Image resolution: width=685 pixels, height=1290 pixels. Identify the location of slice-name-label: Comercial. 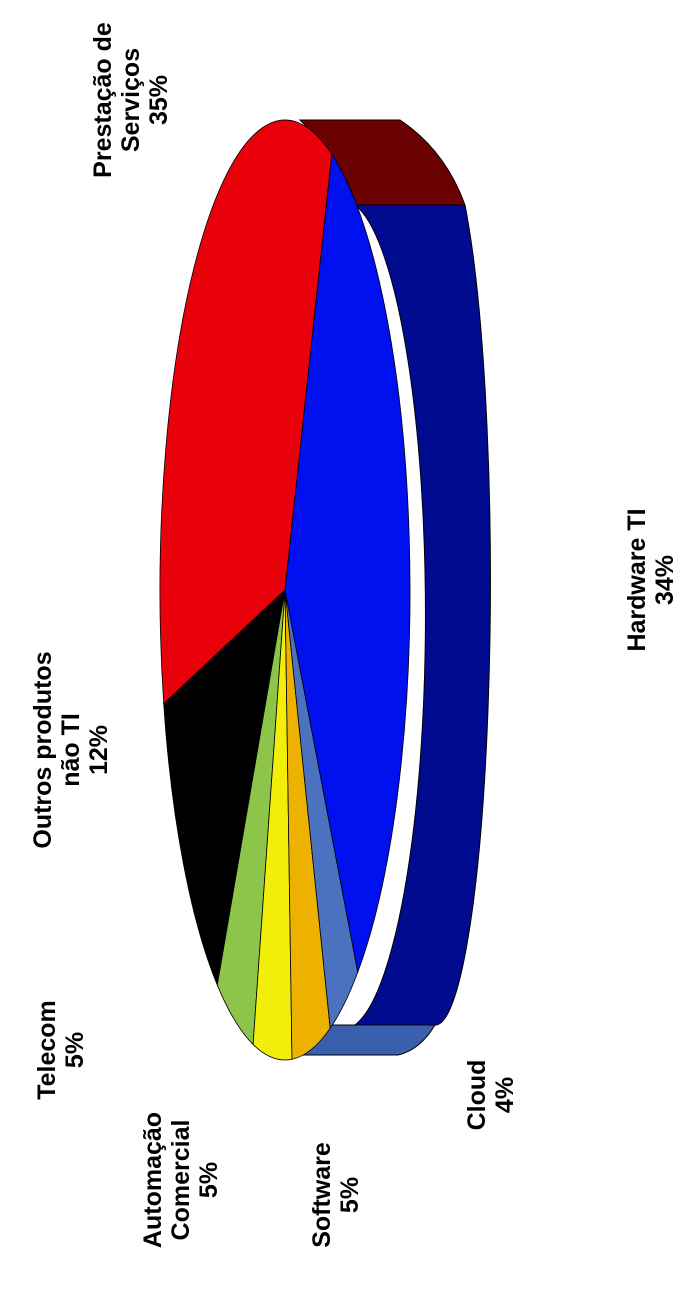
(181, 1180).